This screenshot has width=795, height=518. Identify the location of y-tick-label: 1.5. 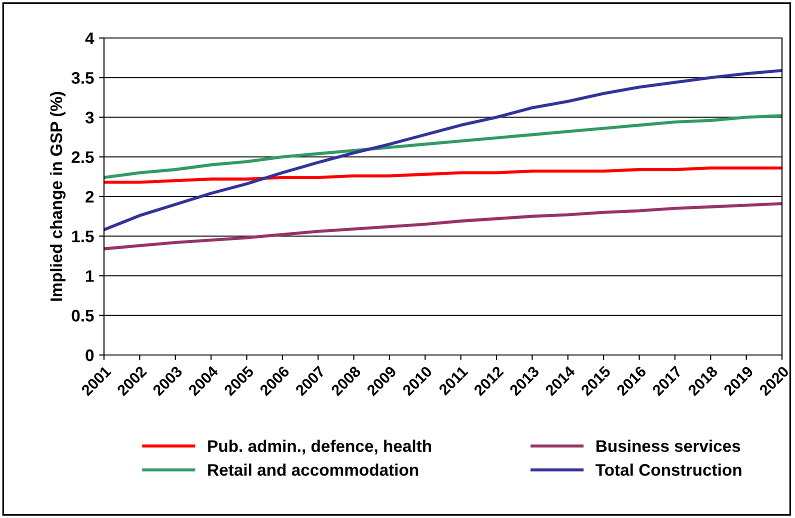
(83, 236).